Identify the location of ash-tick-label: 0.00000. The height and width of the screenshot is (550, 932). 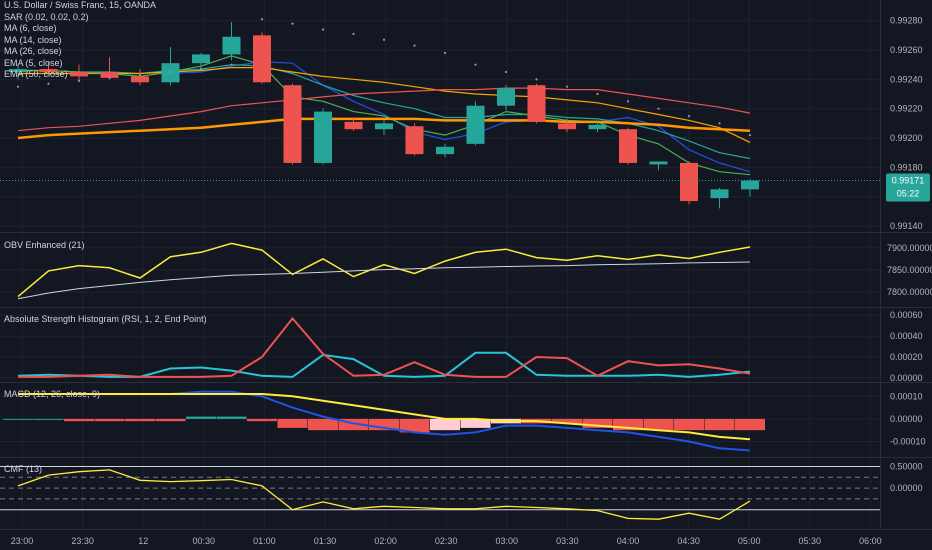
(906, 378).